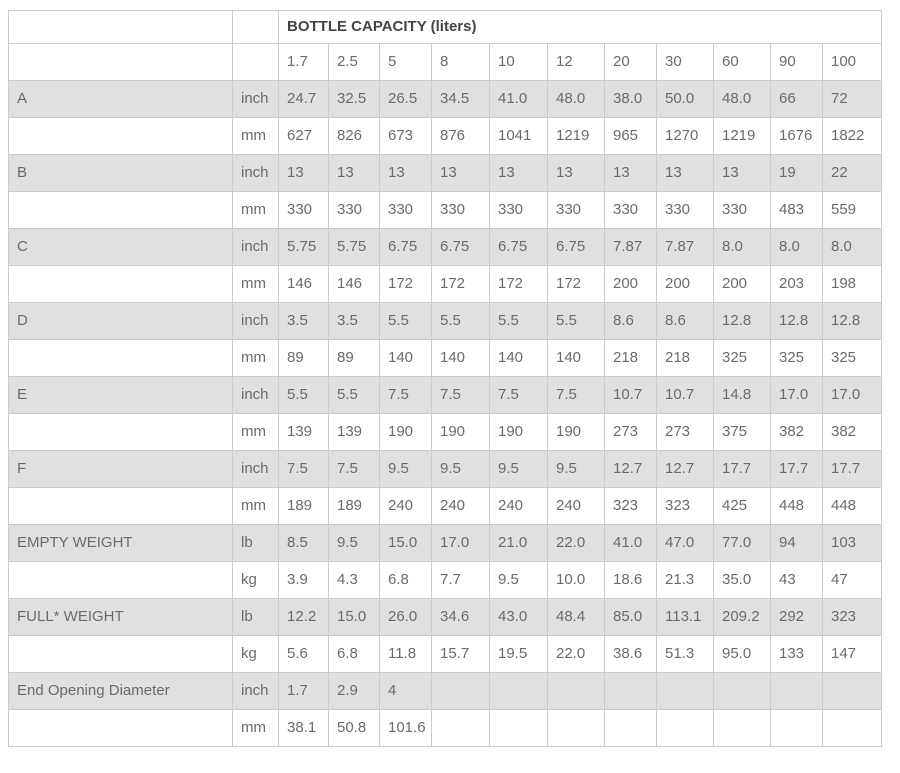 This screenshot has height=773, width=900. I want to click on value-cell: 95.0, so click(742, 654).